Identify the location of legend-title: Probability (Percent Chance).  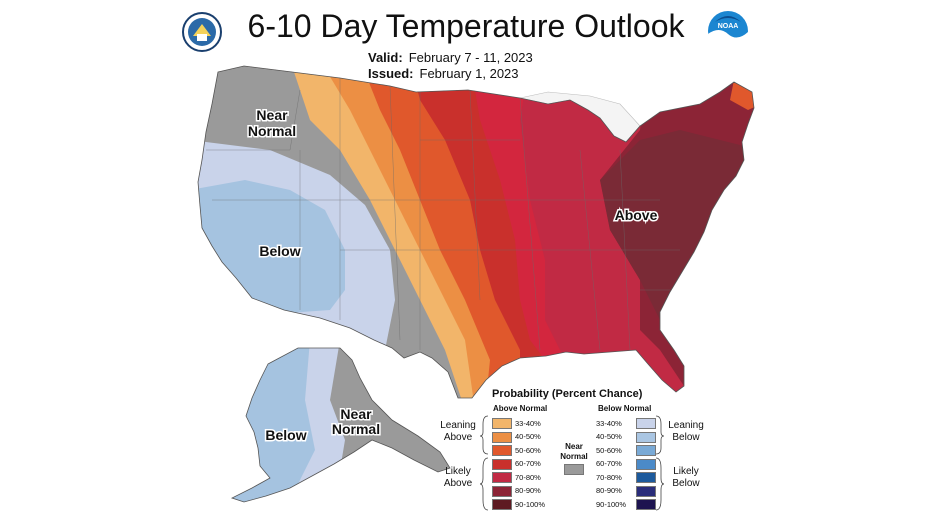
(567, 394).